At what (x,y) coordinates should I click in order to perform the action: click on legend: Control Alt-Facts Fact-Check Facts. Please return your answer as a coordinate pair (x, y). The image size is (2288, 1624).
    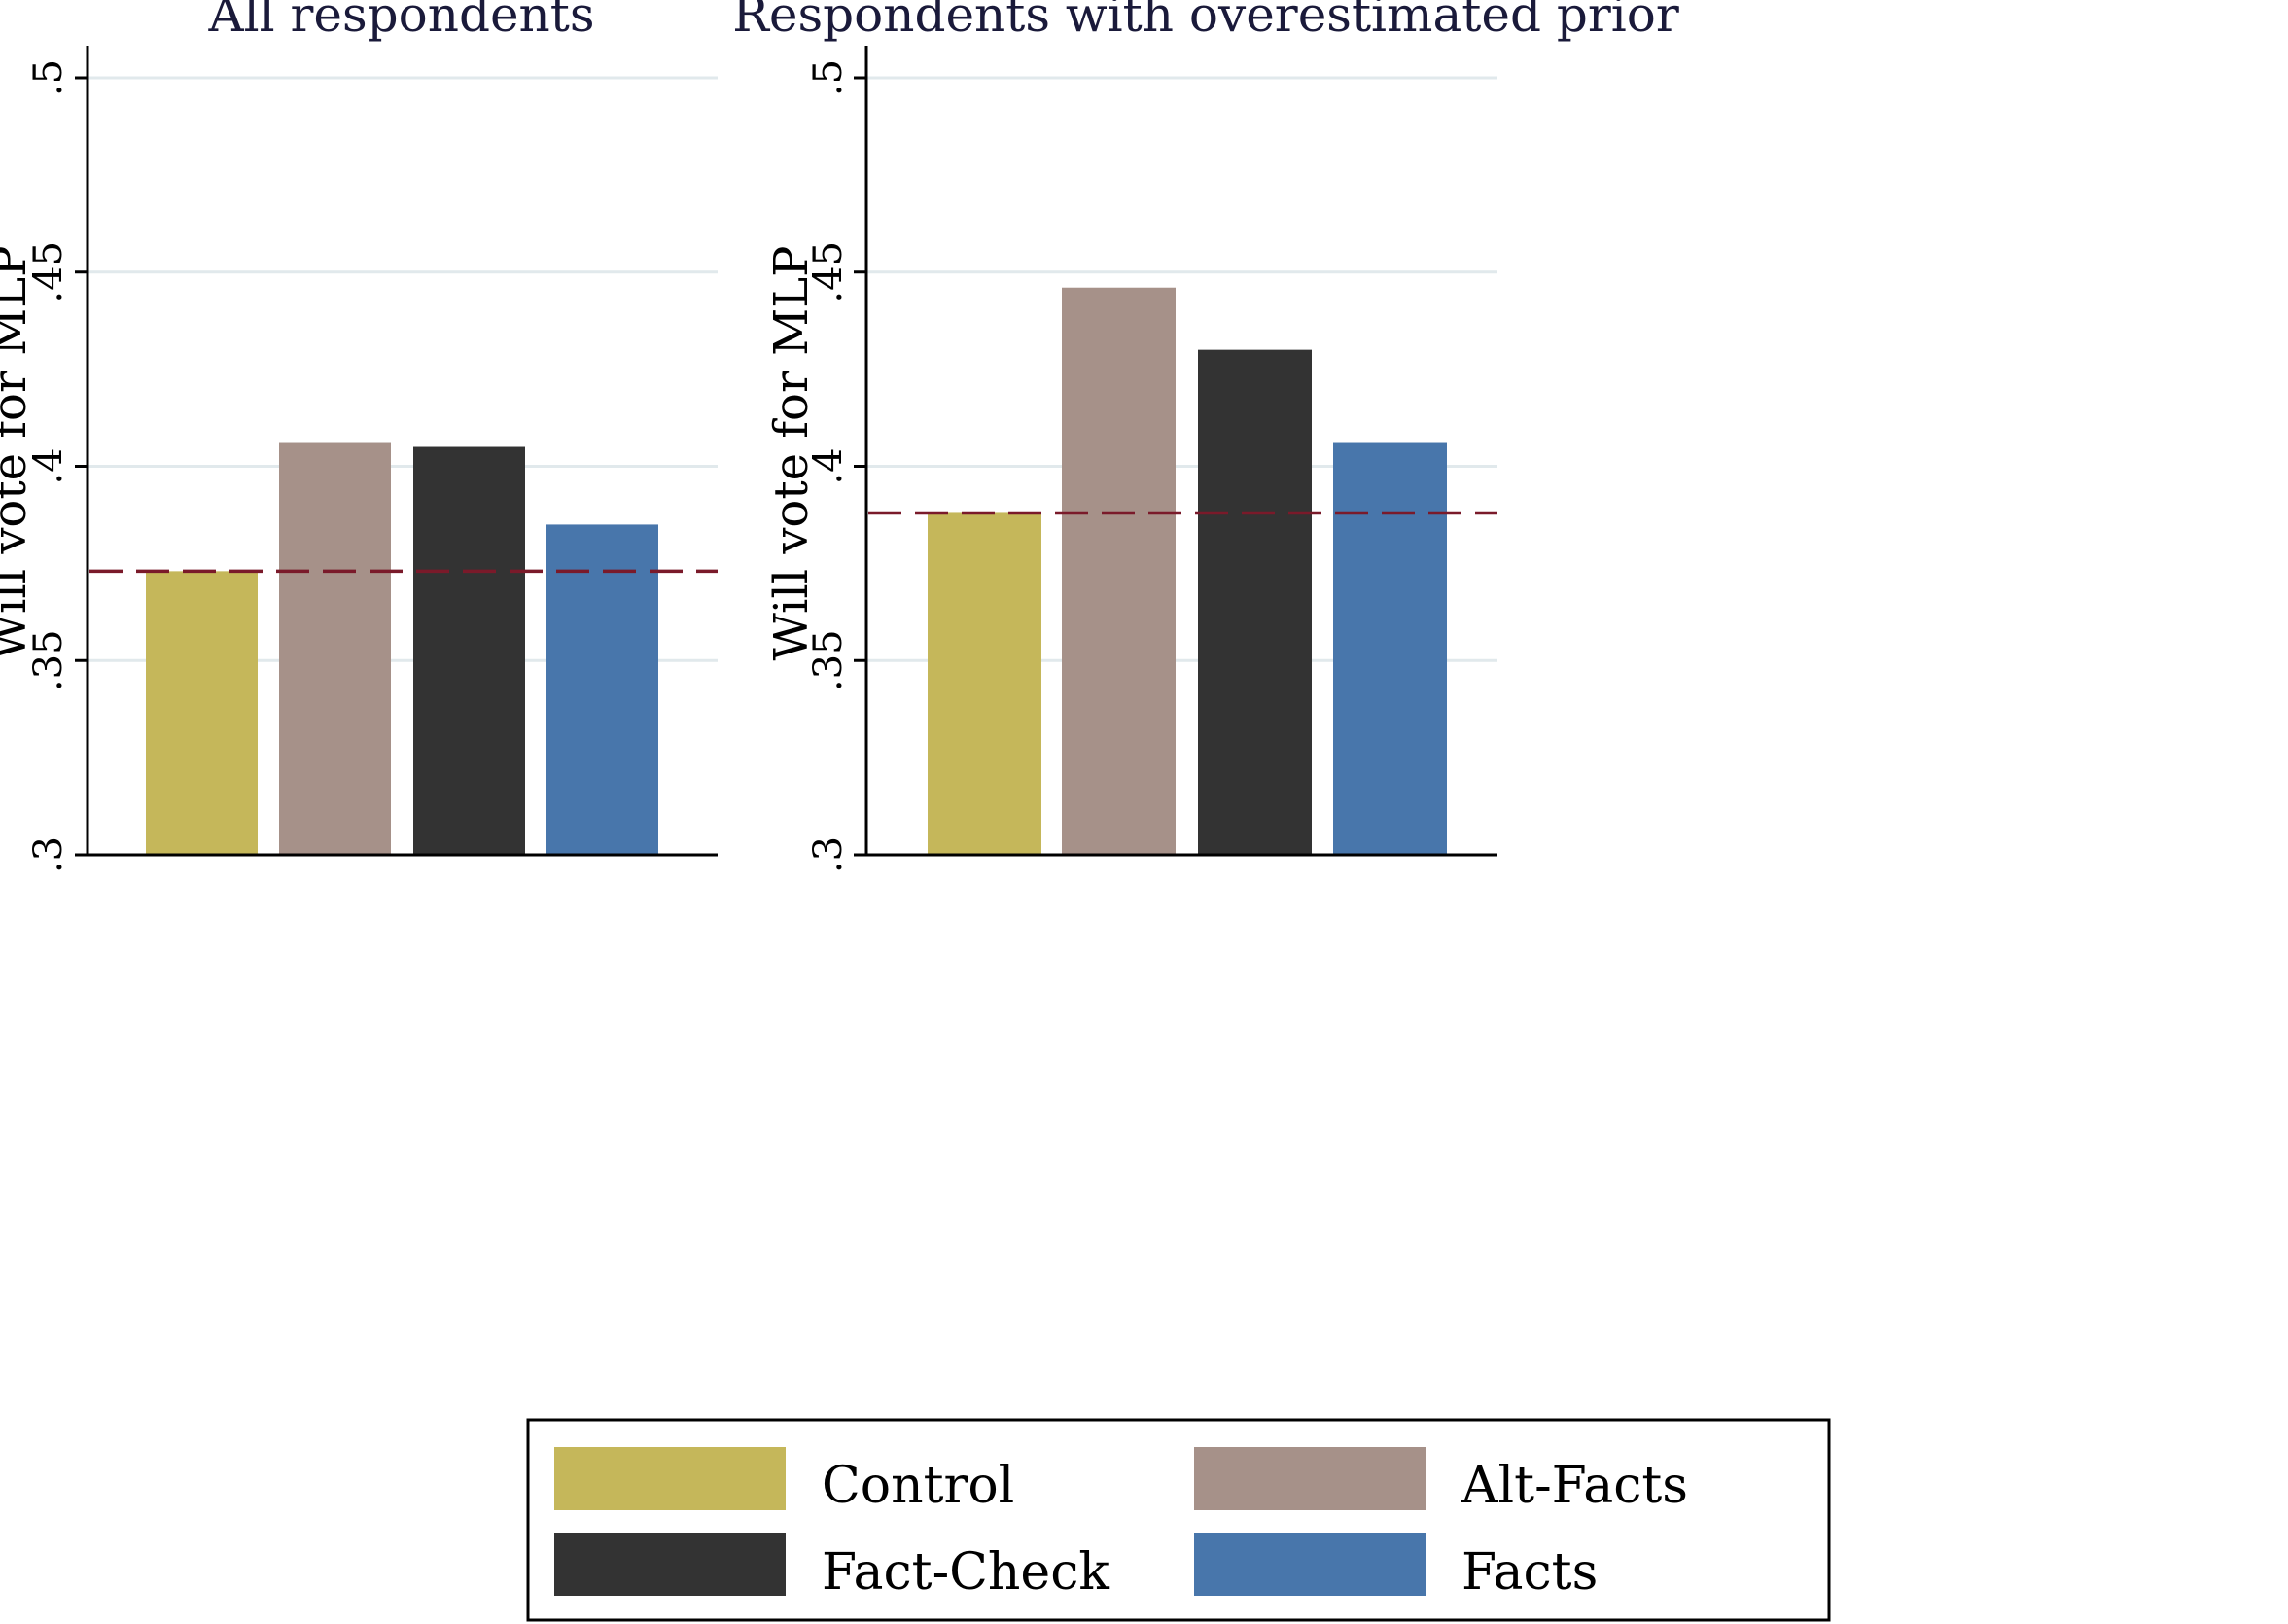
    Looking at the image, I should click on (1178, 1520).